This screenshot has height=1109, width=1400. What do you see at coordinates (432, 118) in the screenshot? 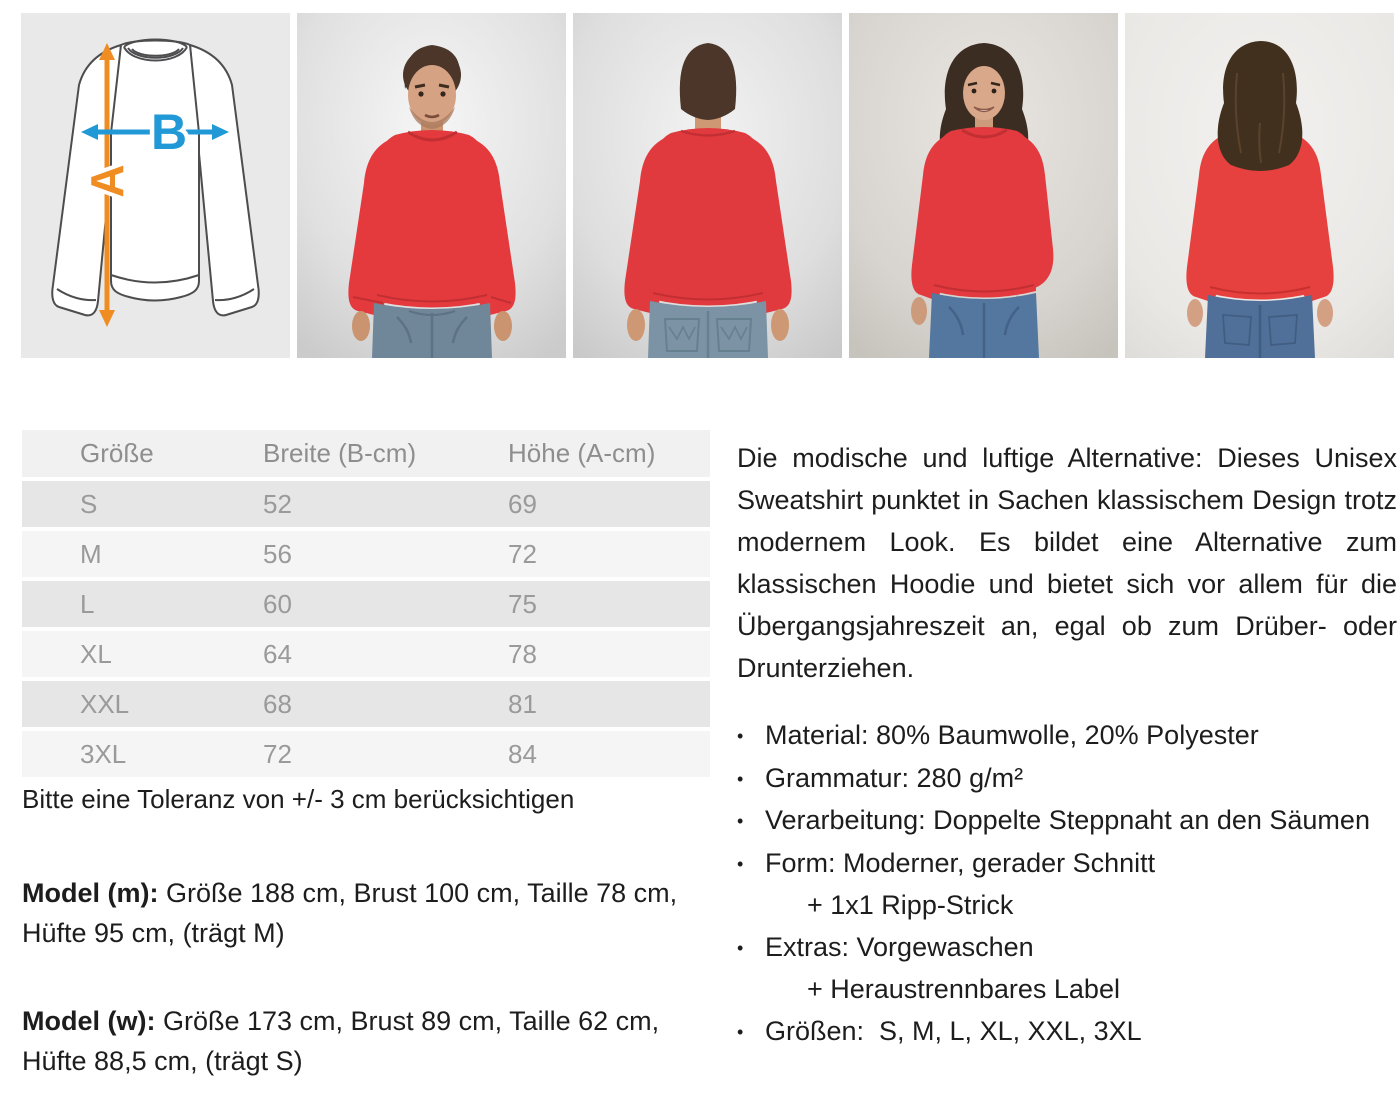
I see `beard` at bounding box center [432, 118].